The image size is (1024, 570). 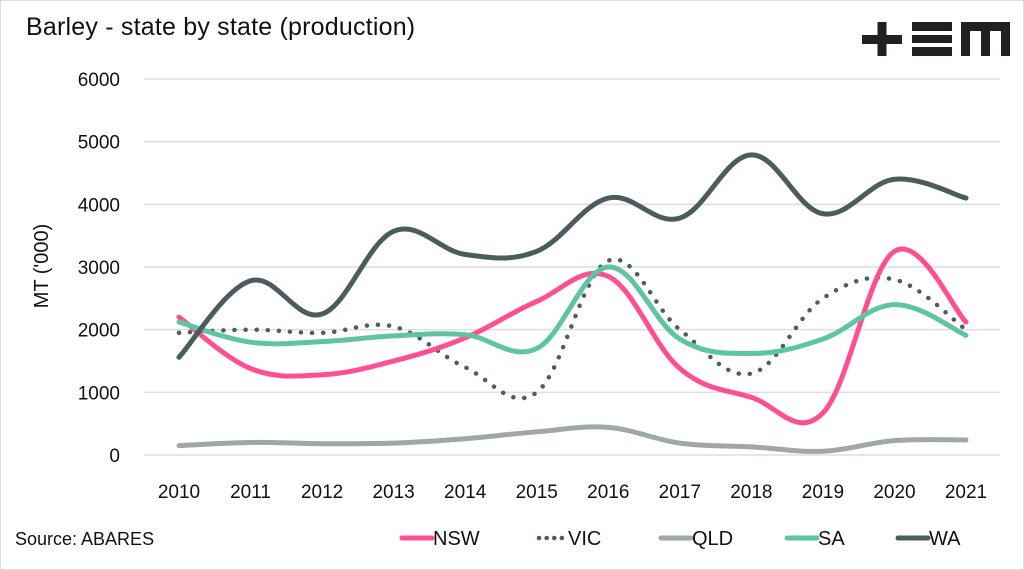 I want to click on x-tick-label: 2014, so click(x=465, y=492).